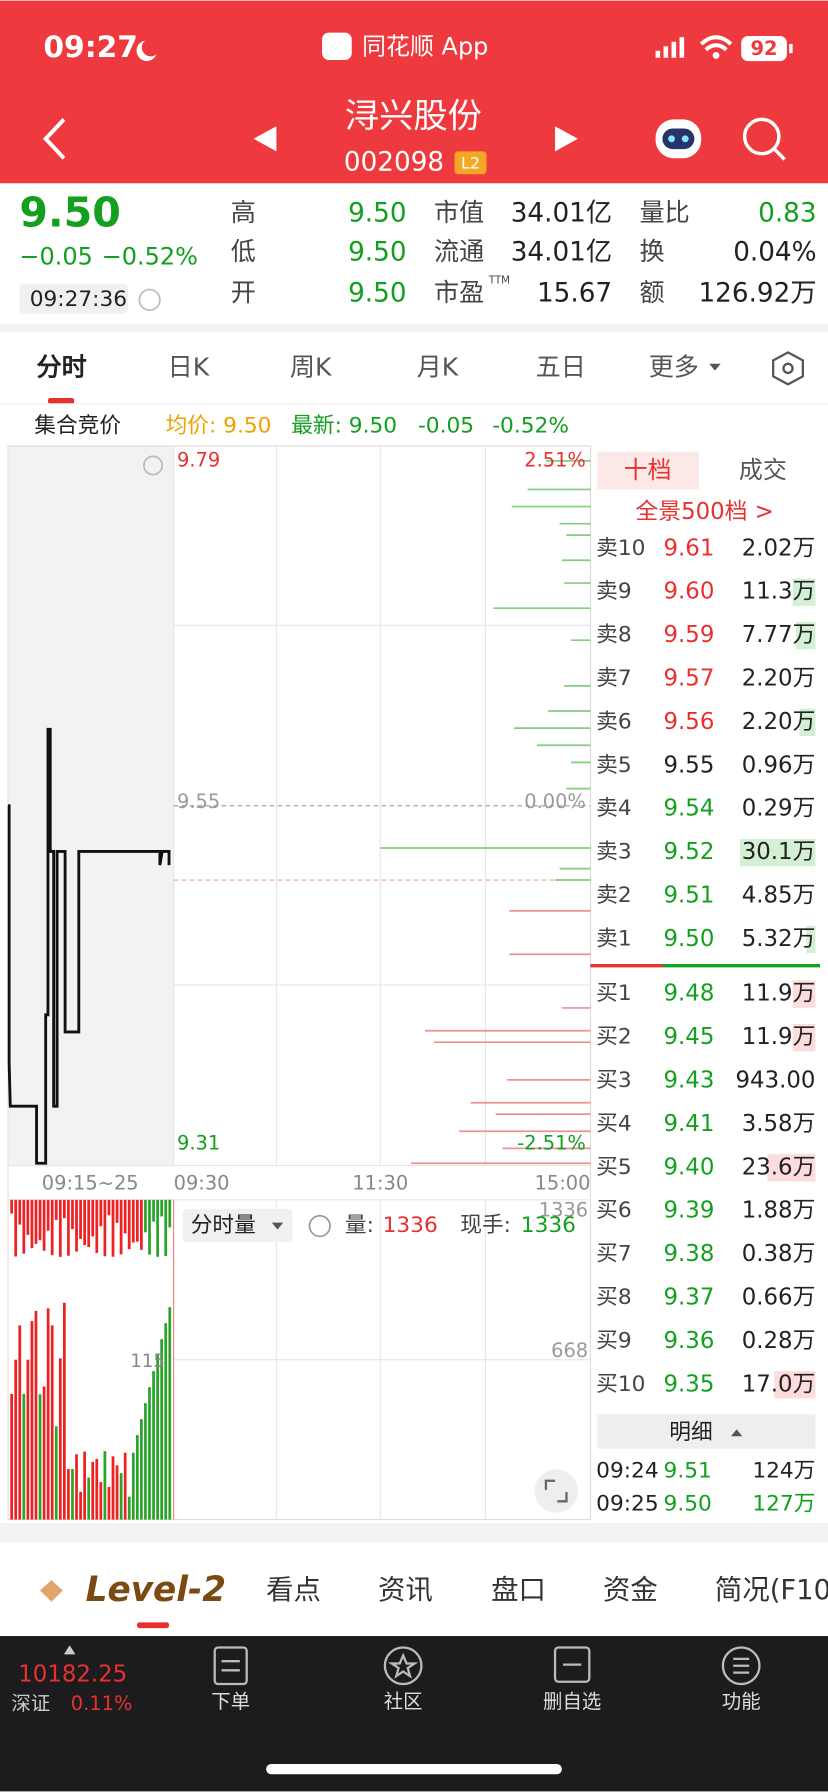 This screenshot has width=828, height=1792. What do you see at coordinates (778, 988) in the screenshot?
I see `volume-highlights` at bounding box center [778, 988].